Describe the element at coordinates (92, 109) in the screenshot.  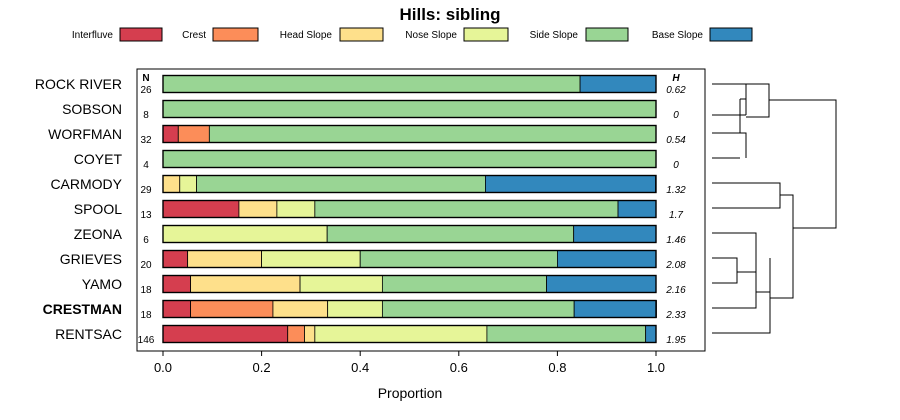
I see `category-label: SOBSON` at that location.